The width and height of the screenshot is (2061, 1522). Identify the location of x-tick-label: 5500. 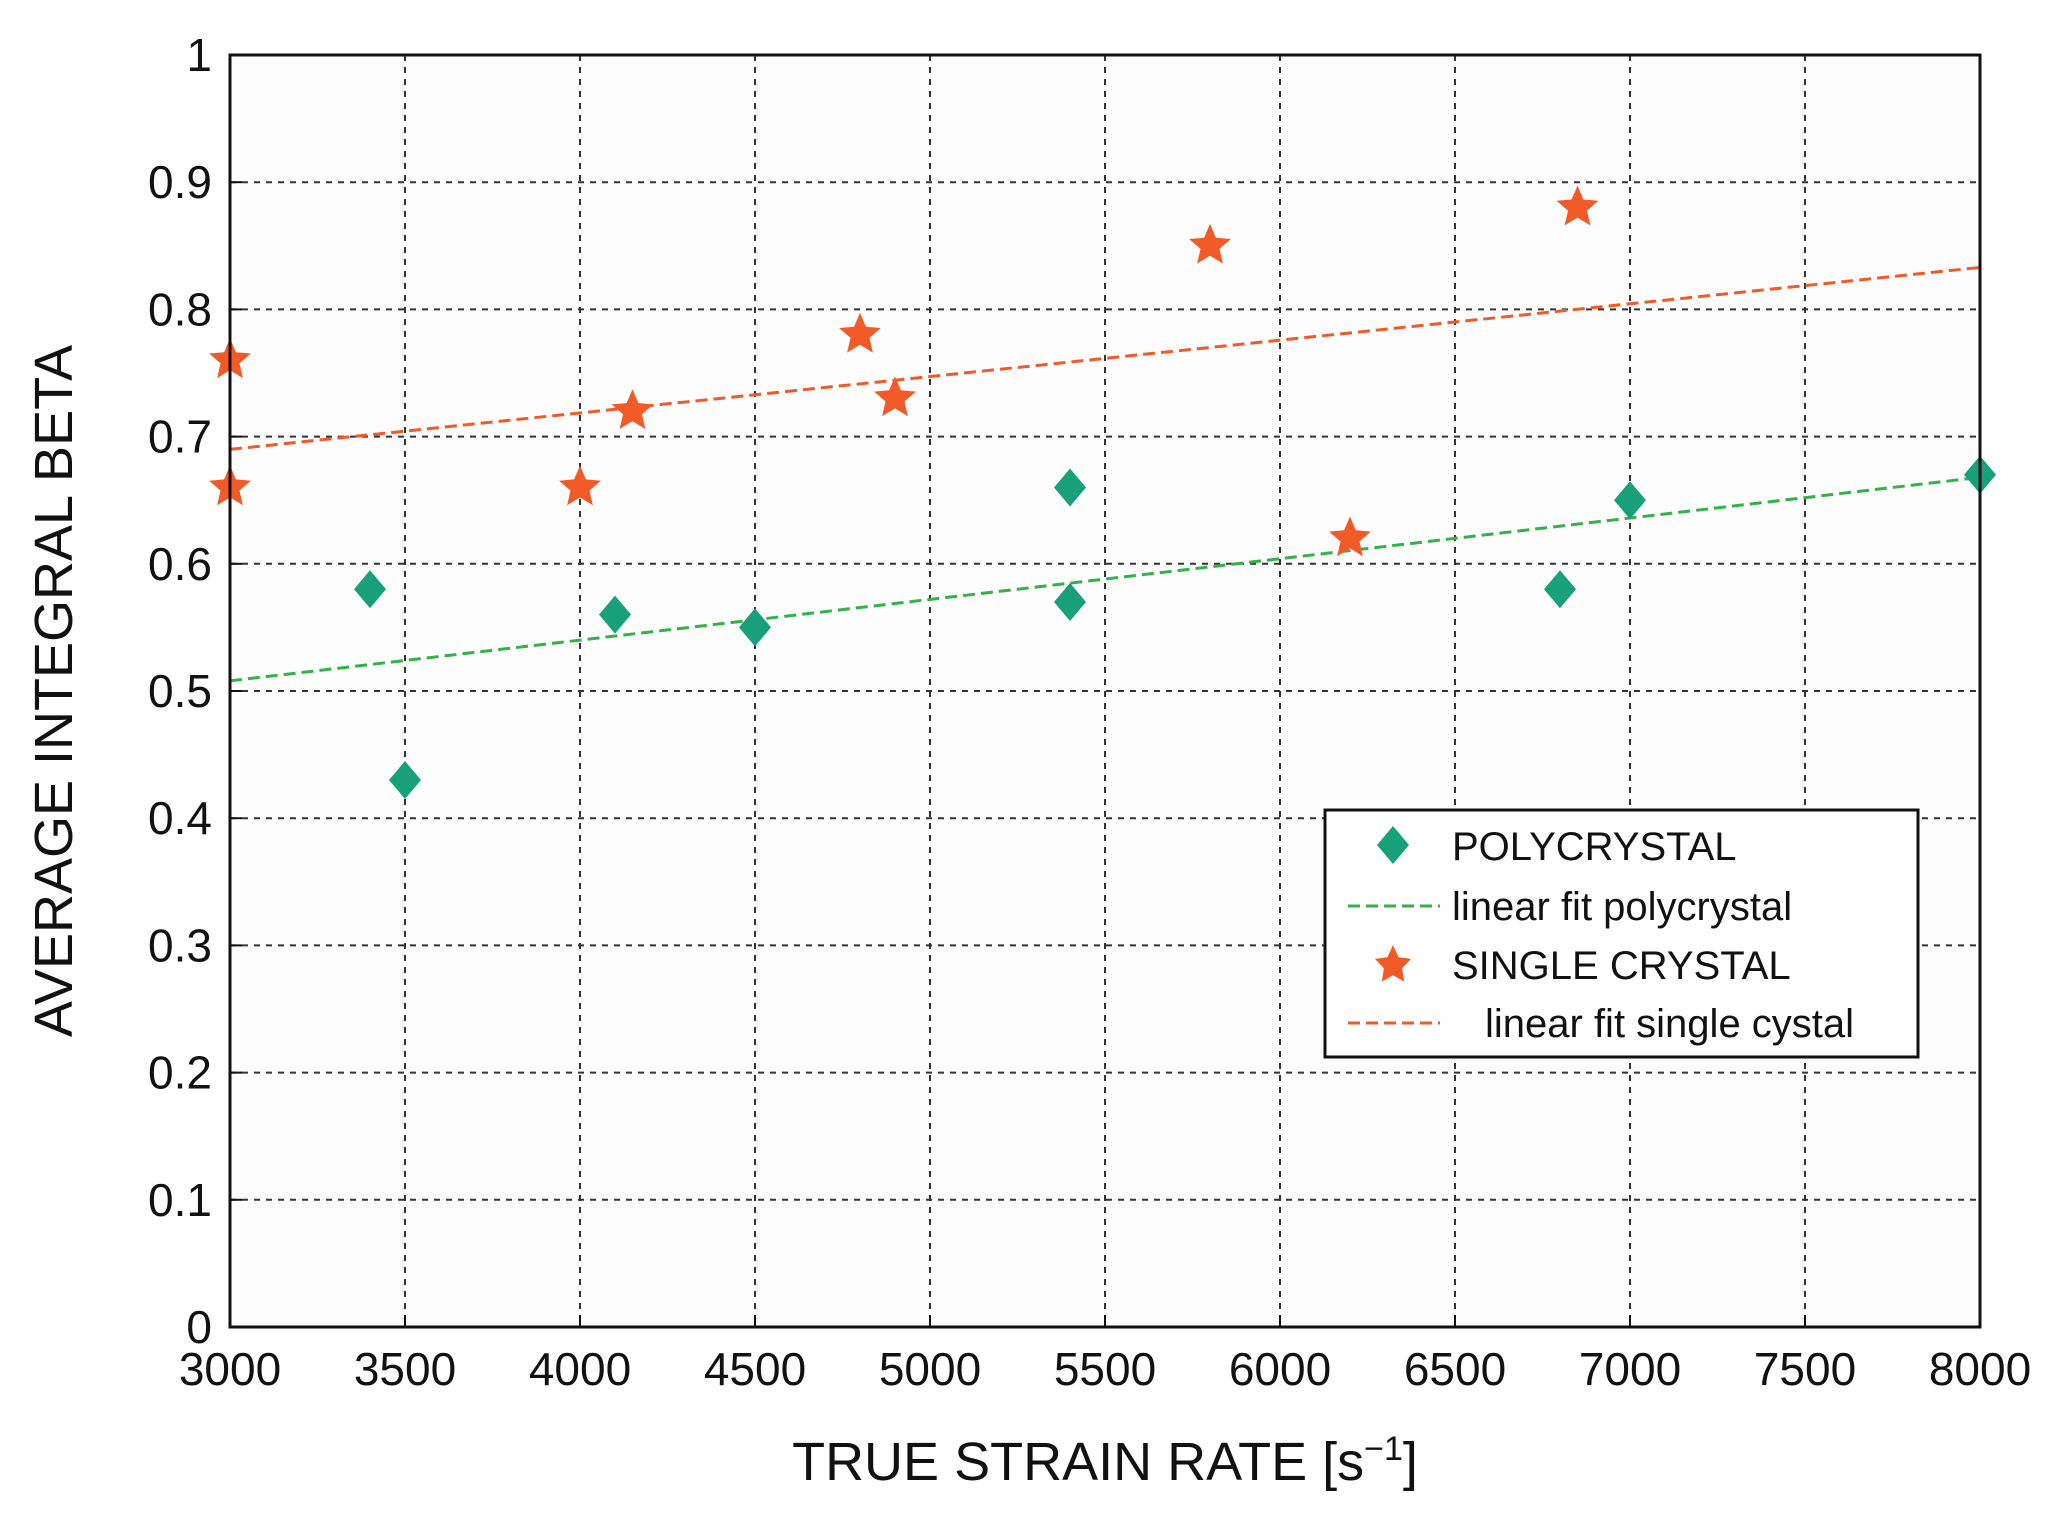
(1105, 1369).